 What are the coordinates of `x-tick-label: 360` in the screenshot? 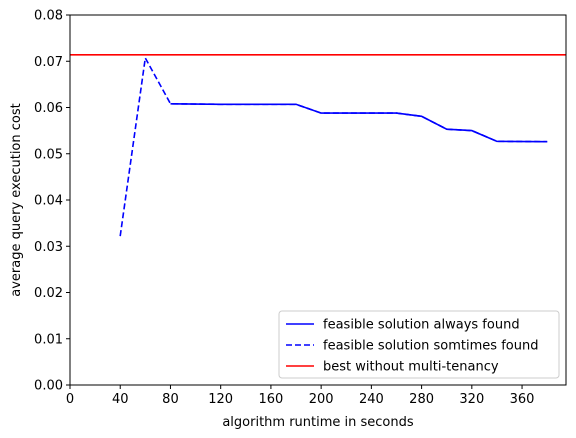 It's located at (522, 399).